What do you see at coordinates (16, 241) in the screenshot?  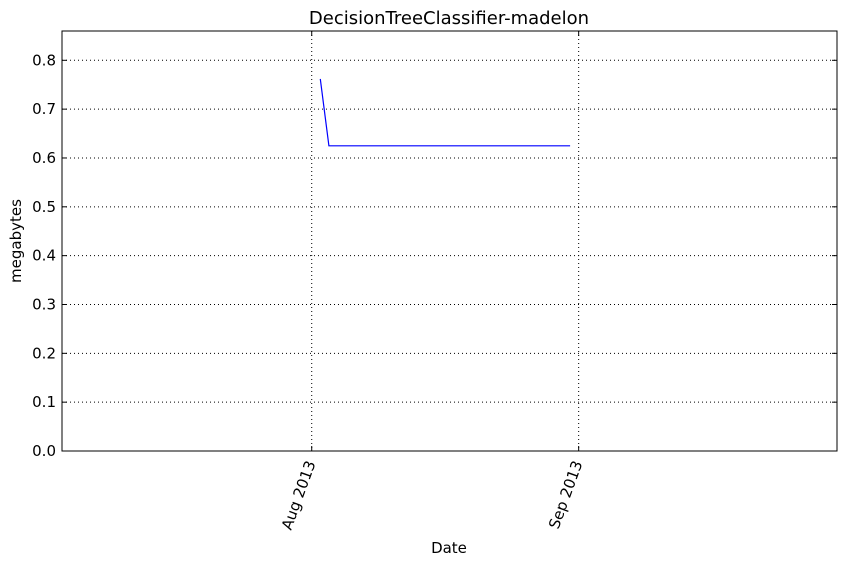 I see `y-axis-label: megabytes` at bounding box center [16, 241].